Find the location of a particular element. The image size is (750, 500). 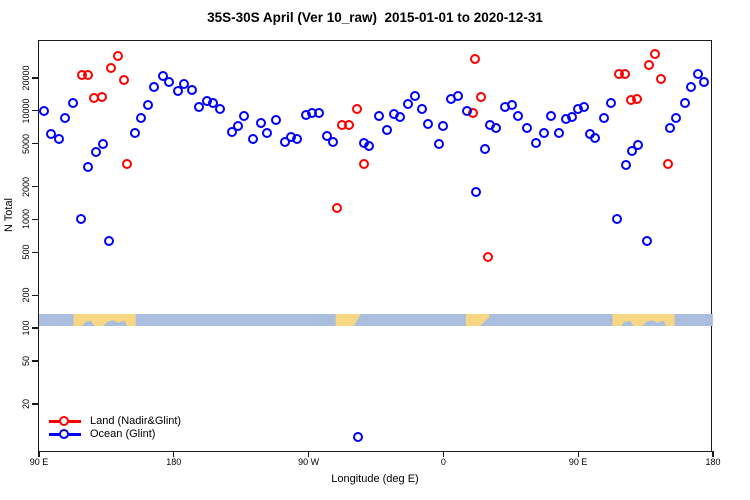

map-band-land-australia is located at coordinates (104, 320).